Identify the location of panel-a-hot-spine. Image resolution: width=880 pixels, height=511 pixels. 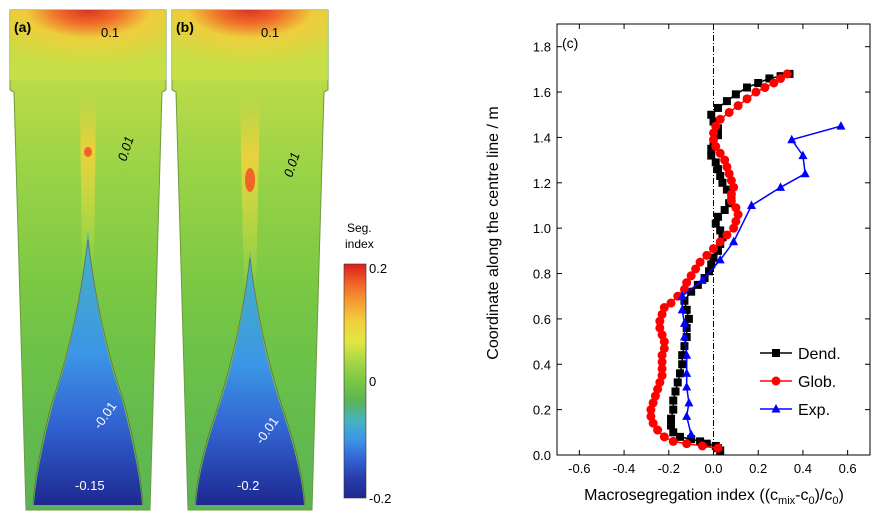
(88, 185).